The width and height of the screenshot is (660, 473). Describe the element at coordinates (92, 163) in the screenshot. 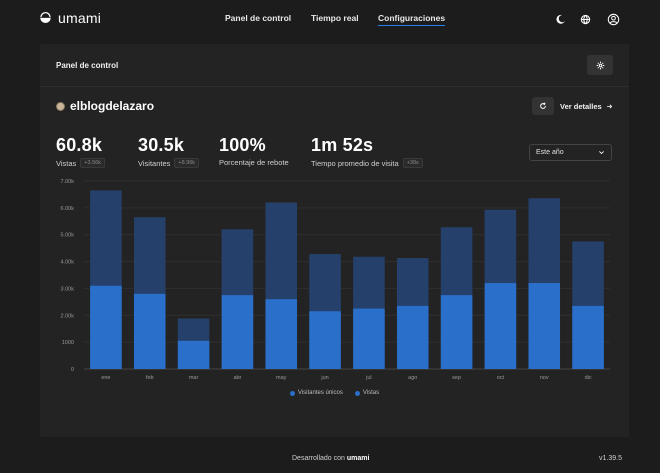

I see `metric-change-badge: +3.56k` at that location.